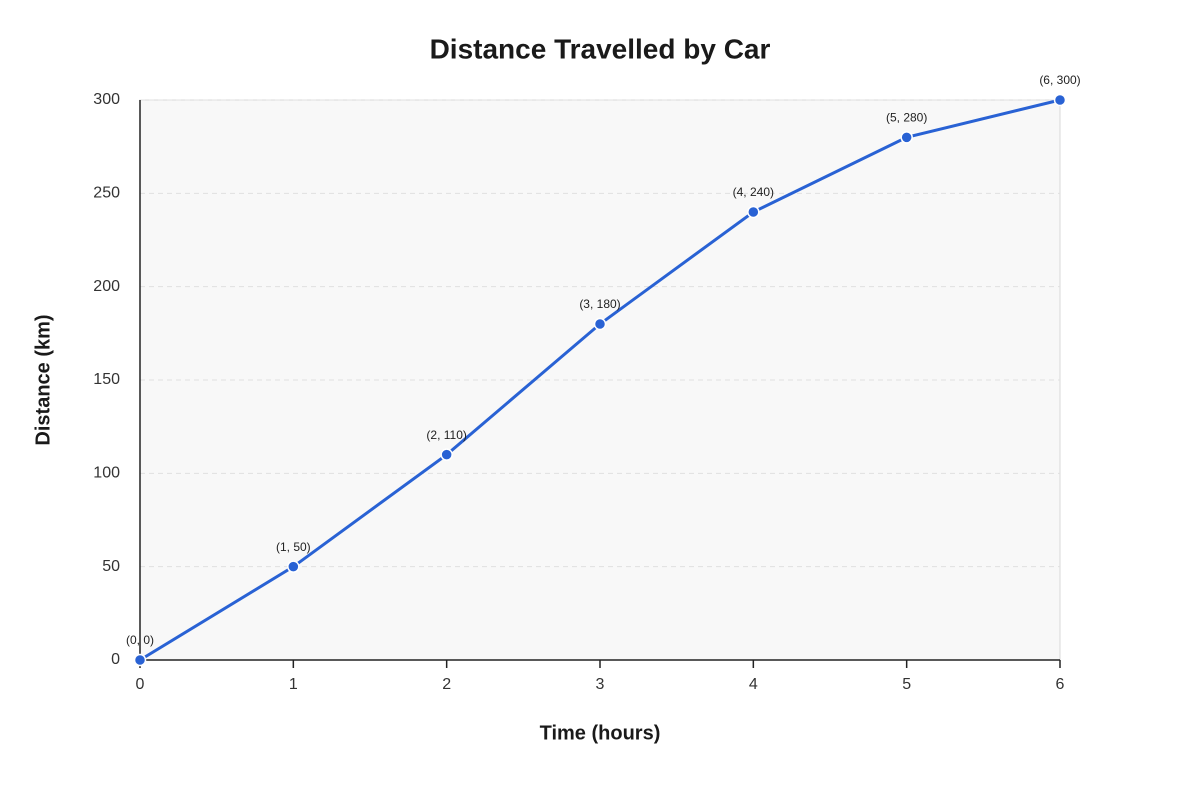  Describe the element at coordinates (106, 99) in the screenshot. I see `y-tick-label: 300` at that location.